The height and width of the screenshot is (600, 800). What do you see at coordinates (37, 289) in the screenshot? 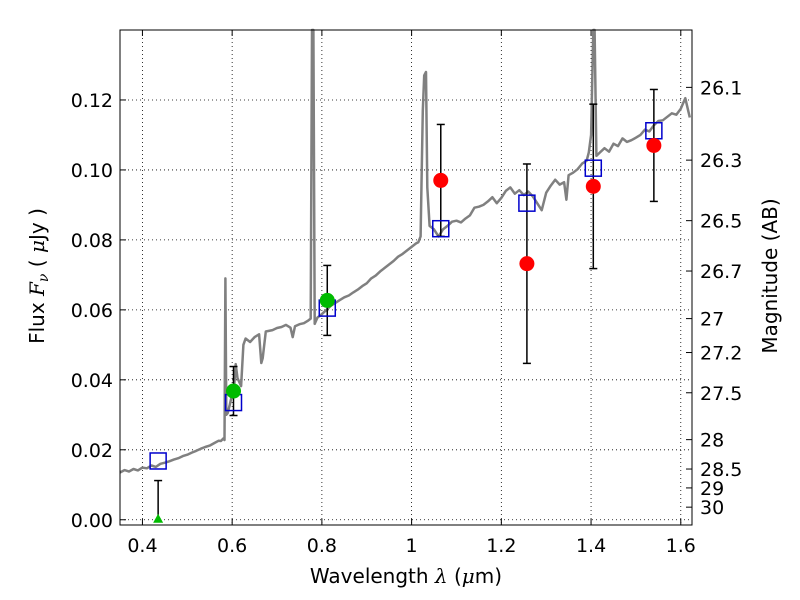
I see `y-axis-label-symbol: F` at bounding box center [37, 289].